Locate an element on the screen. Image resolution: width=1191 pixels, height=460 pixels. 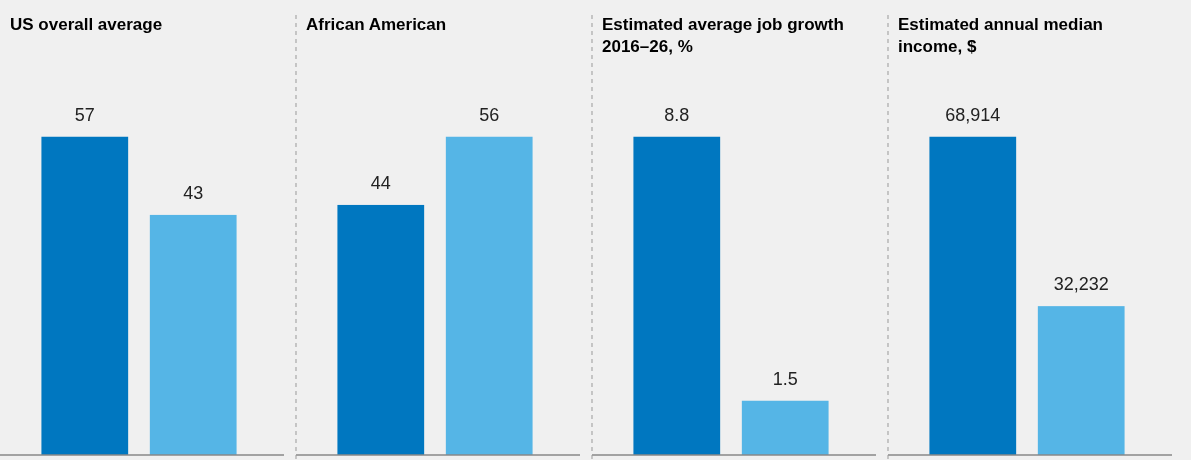
chart-title: African American is located at coordinates (376, 24).